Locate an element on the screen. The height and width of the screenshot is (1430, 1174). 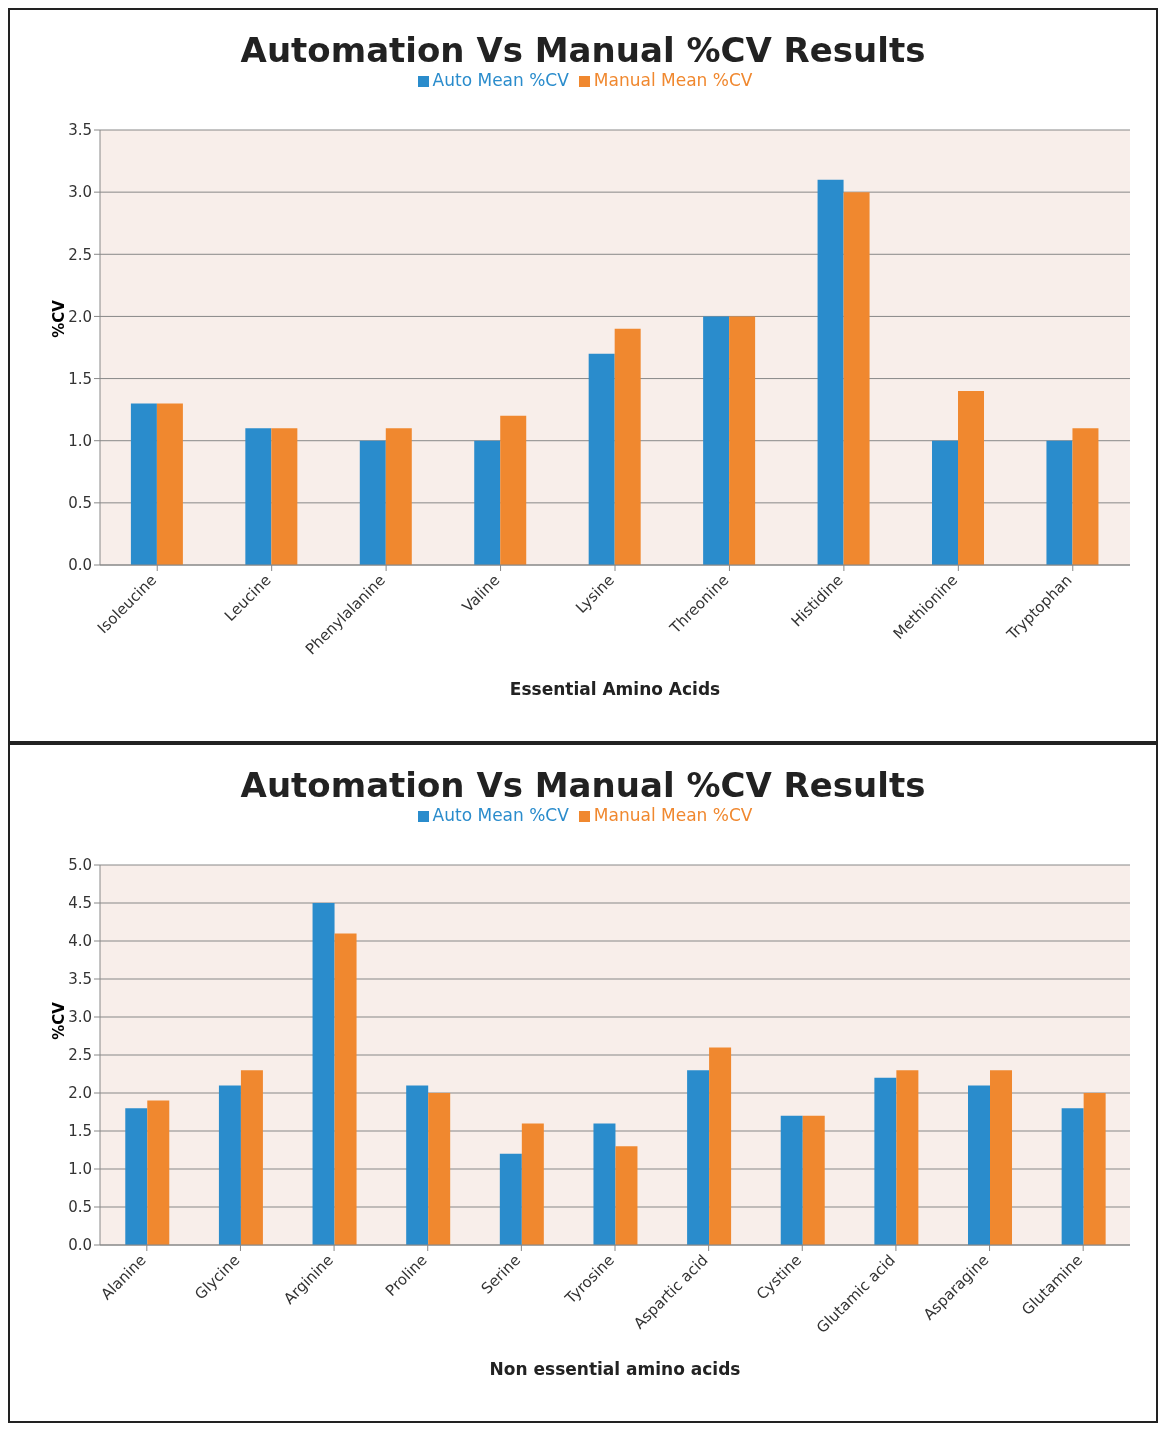
y-tick-label: 5.0 is located at coordinates (80, 865).